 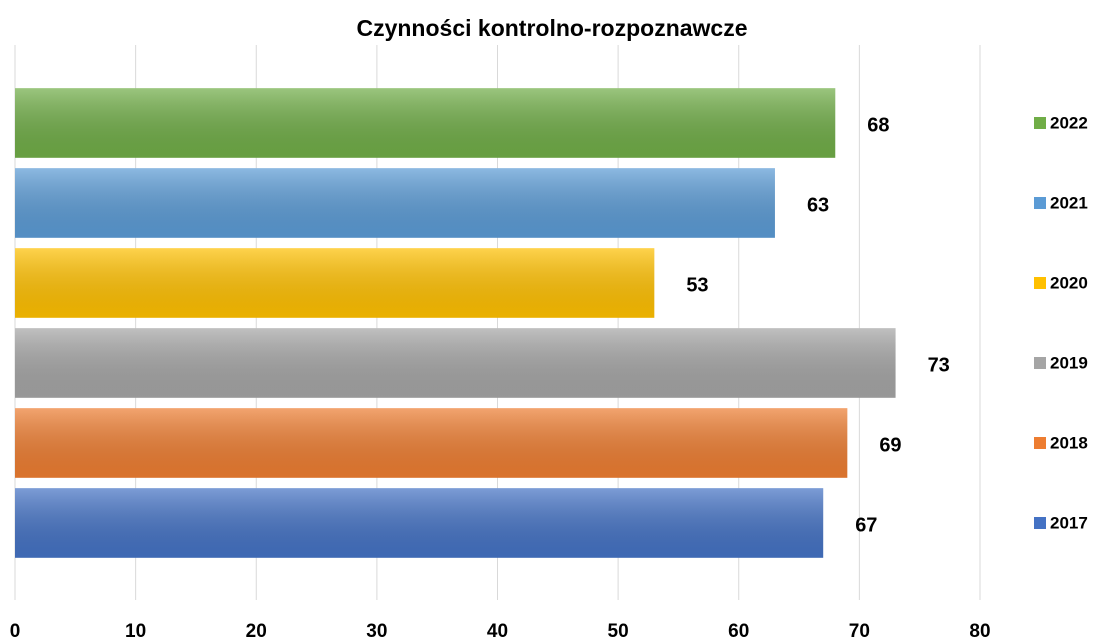 I want to click on legend-label: 2017, so click(x=1069, y=522).